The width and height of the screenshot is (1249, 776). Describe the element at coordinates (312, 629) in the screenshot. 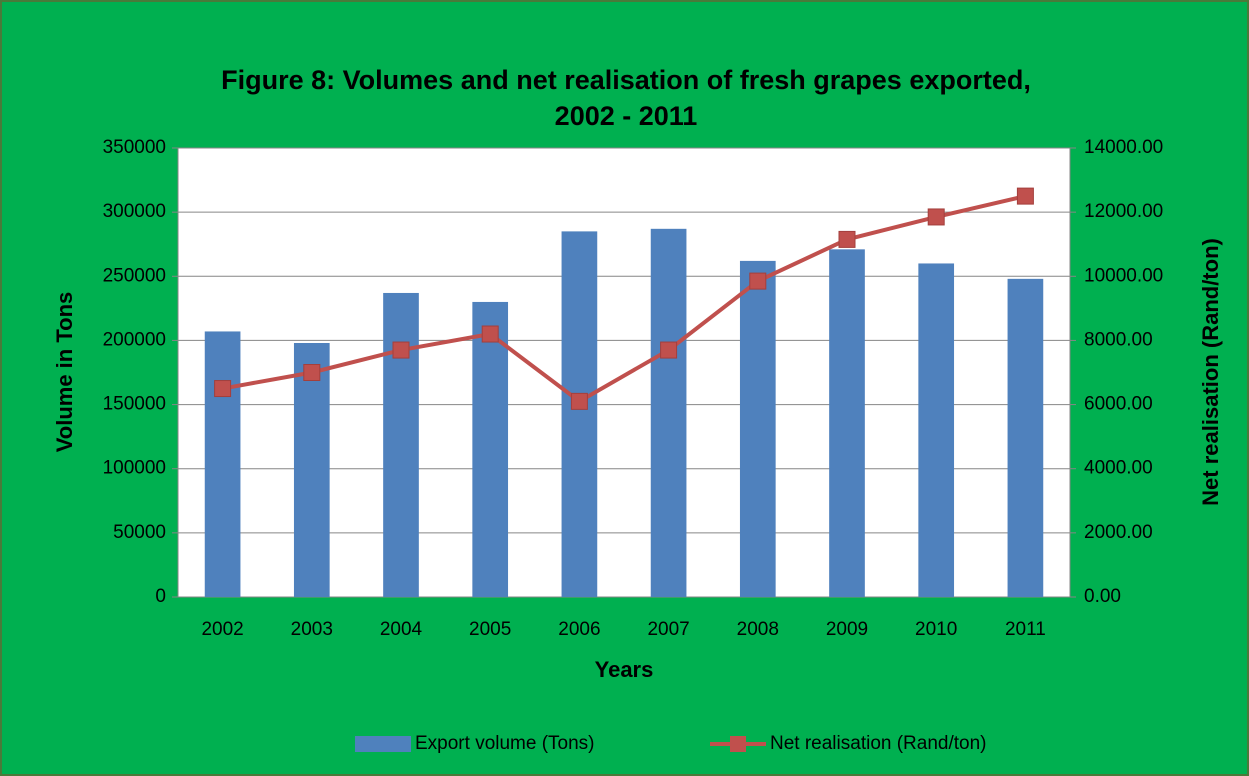

I see `x-tick-label: 2003` at that location.